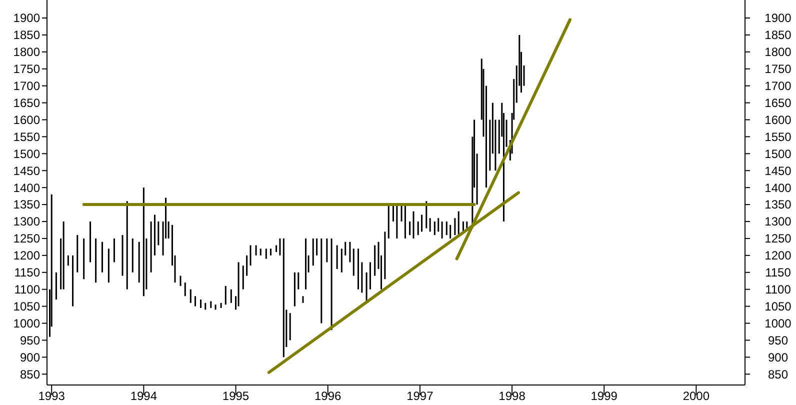 The height and width of the screenshot is (405, 796). What do you see at coordinates (26, 221) in the screenshot?
I see `y-tick-label: 1300` at bounding box center [26, 221].